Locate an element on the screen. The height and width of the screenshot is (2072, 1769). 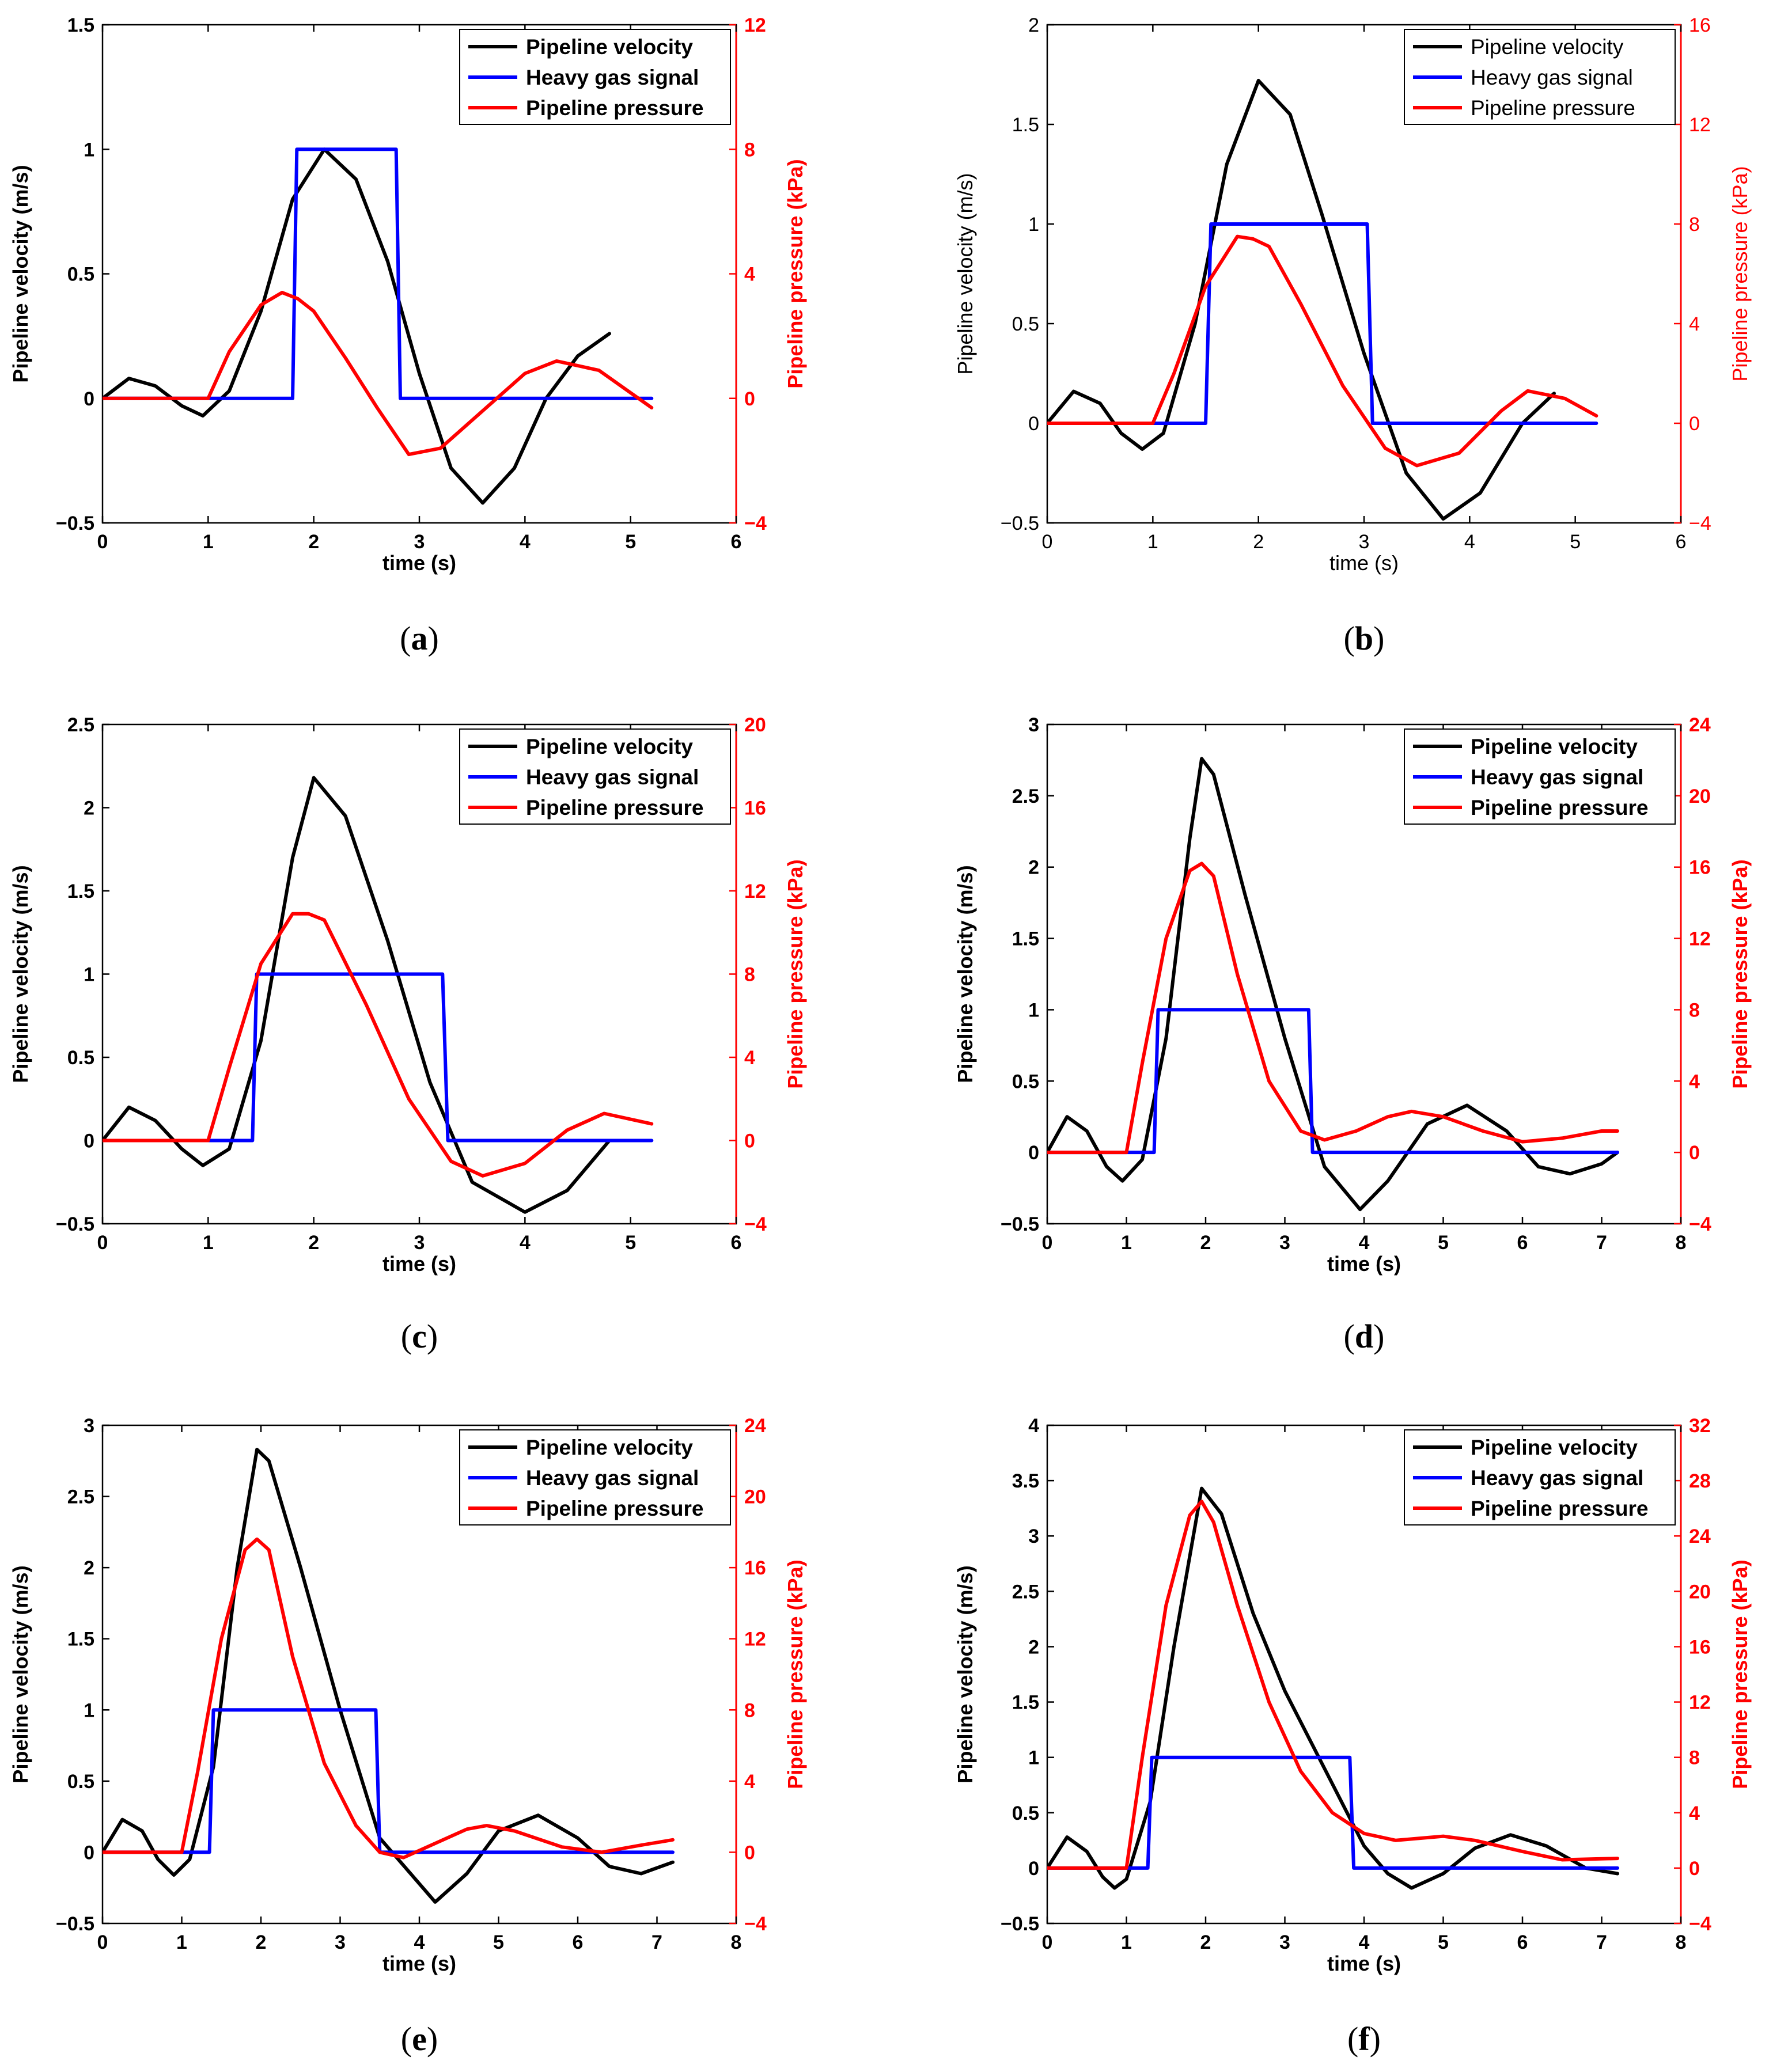
y2-tick-label: 20 is located at coordinates (755, 1497).